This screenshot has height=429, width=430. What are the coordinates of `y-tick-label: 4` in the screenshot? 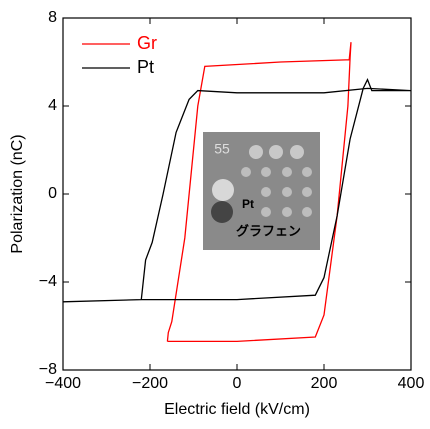 It's located at (52, 105).